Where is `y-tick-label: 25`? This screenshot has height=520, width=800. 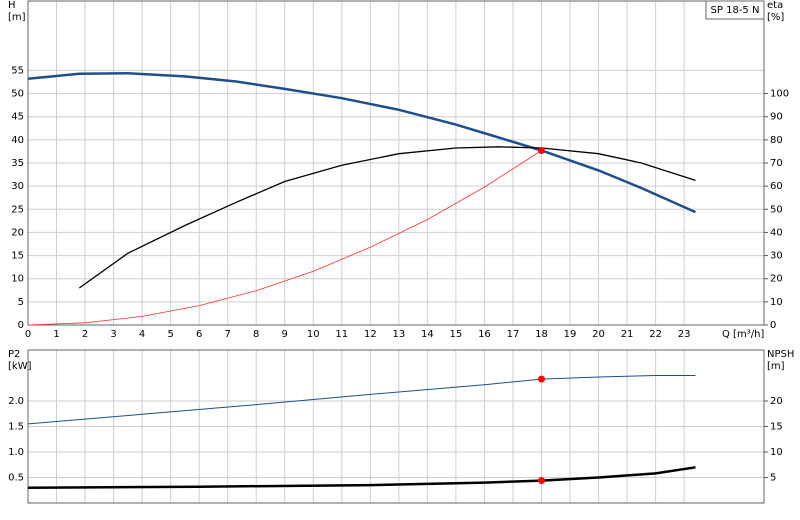
y-tick-label: 25 is located at coordinates (17, 209).